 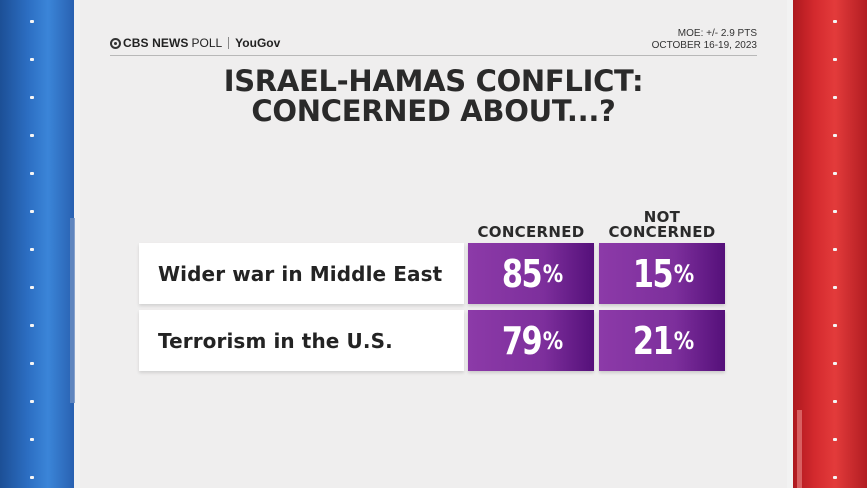 I want to click on brand-separator, so click(x=229, y=43).